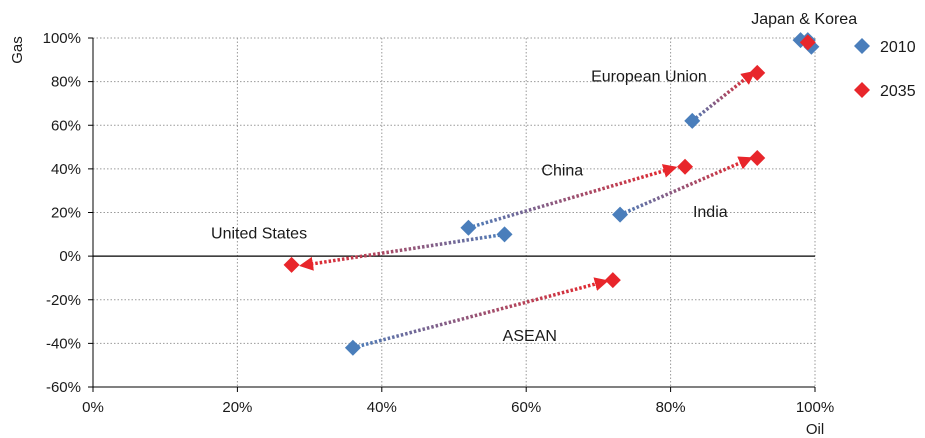 Image resolution: width=925 pixels, height=438 pixels. I want to click on legend-marker-2035, so click(862, 90).